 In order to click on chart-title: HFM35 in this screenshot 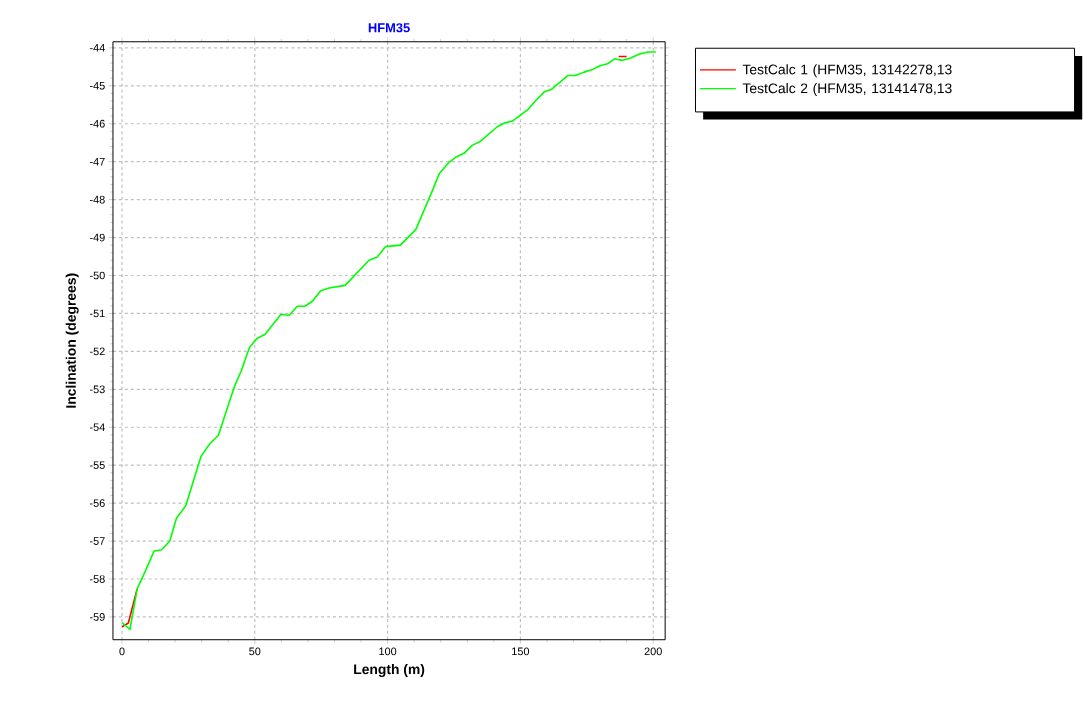, I will do `click(389, 28)`.